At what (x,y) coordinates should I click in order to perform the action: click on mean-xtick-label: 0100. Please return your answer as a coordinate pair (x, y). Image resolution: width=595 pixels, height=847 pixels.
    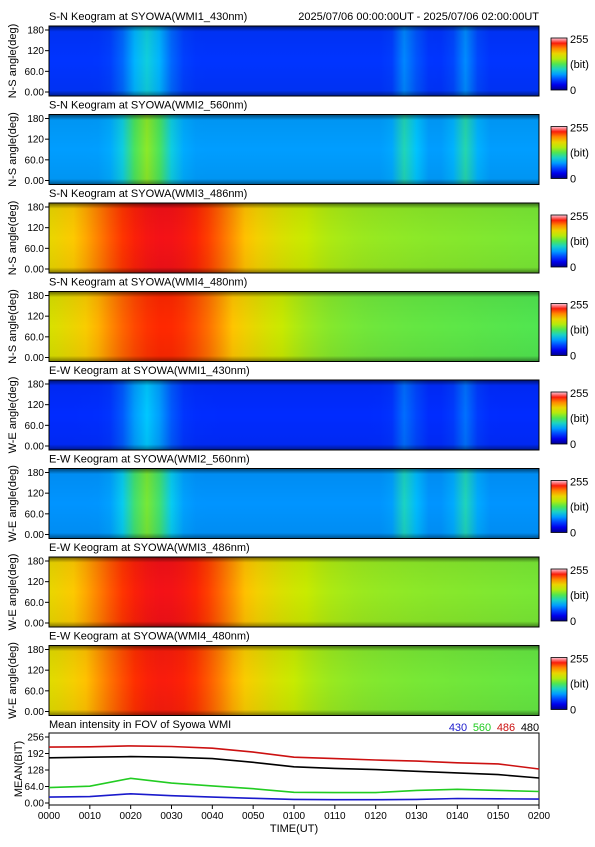
    Looking at the image, I should click on (294, 816).